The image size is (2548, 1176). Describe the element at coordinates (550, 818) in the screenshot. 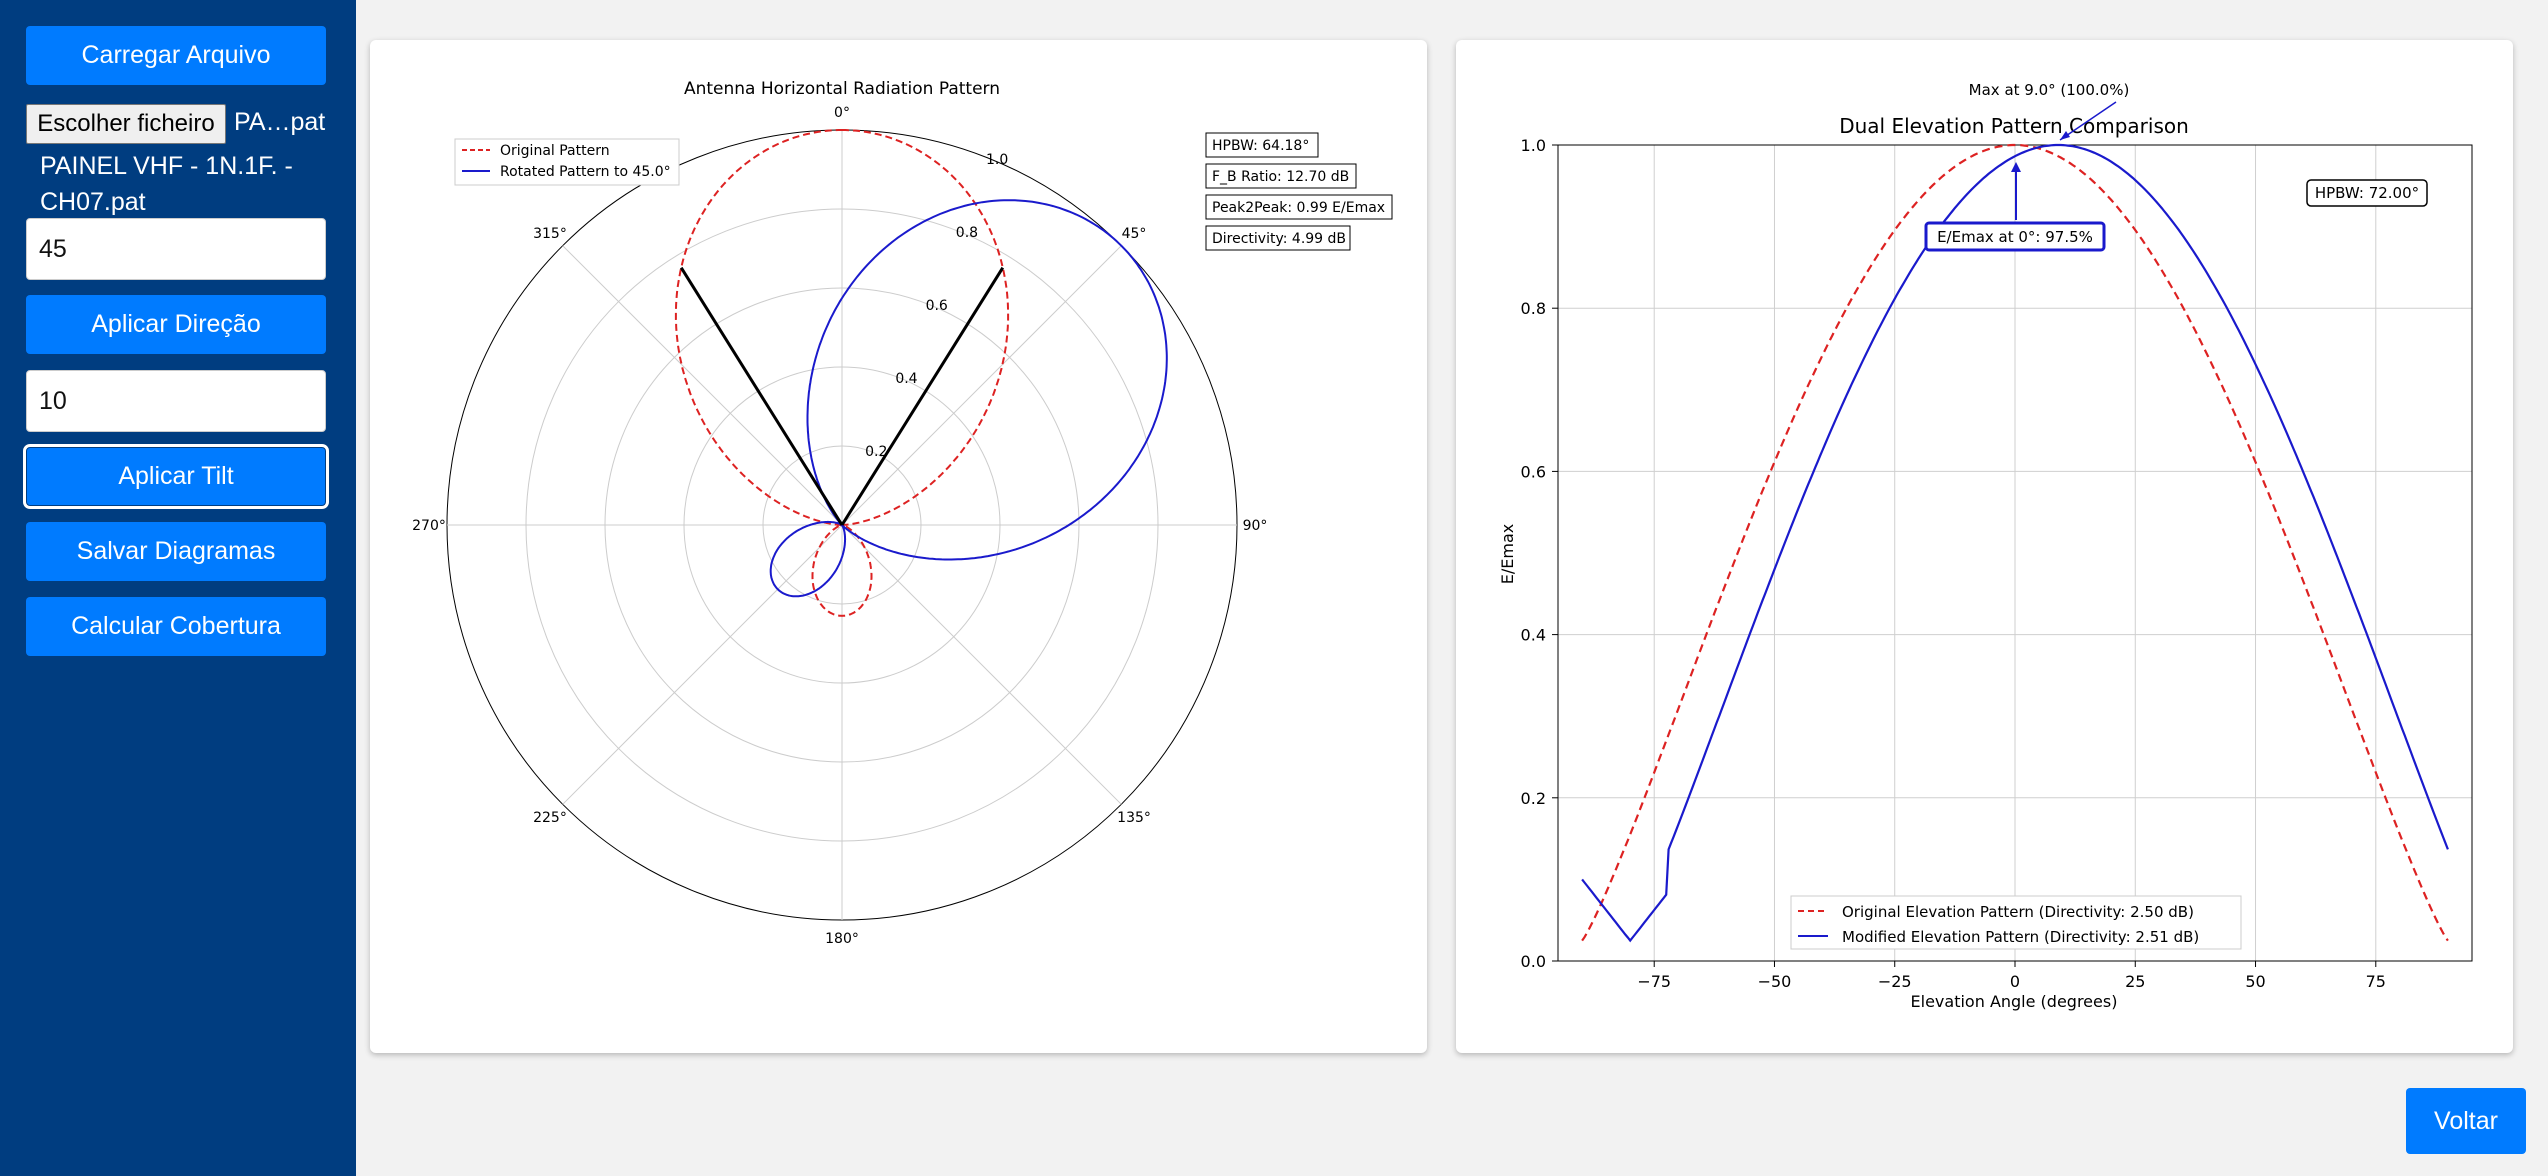

I see `polar-angle-label: 225°` at that location.